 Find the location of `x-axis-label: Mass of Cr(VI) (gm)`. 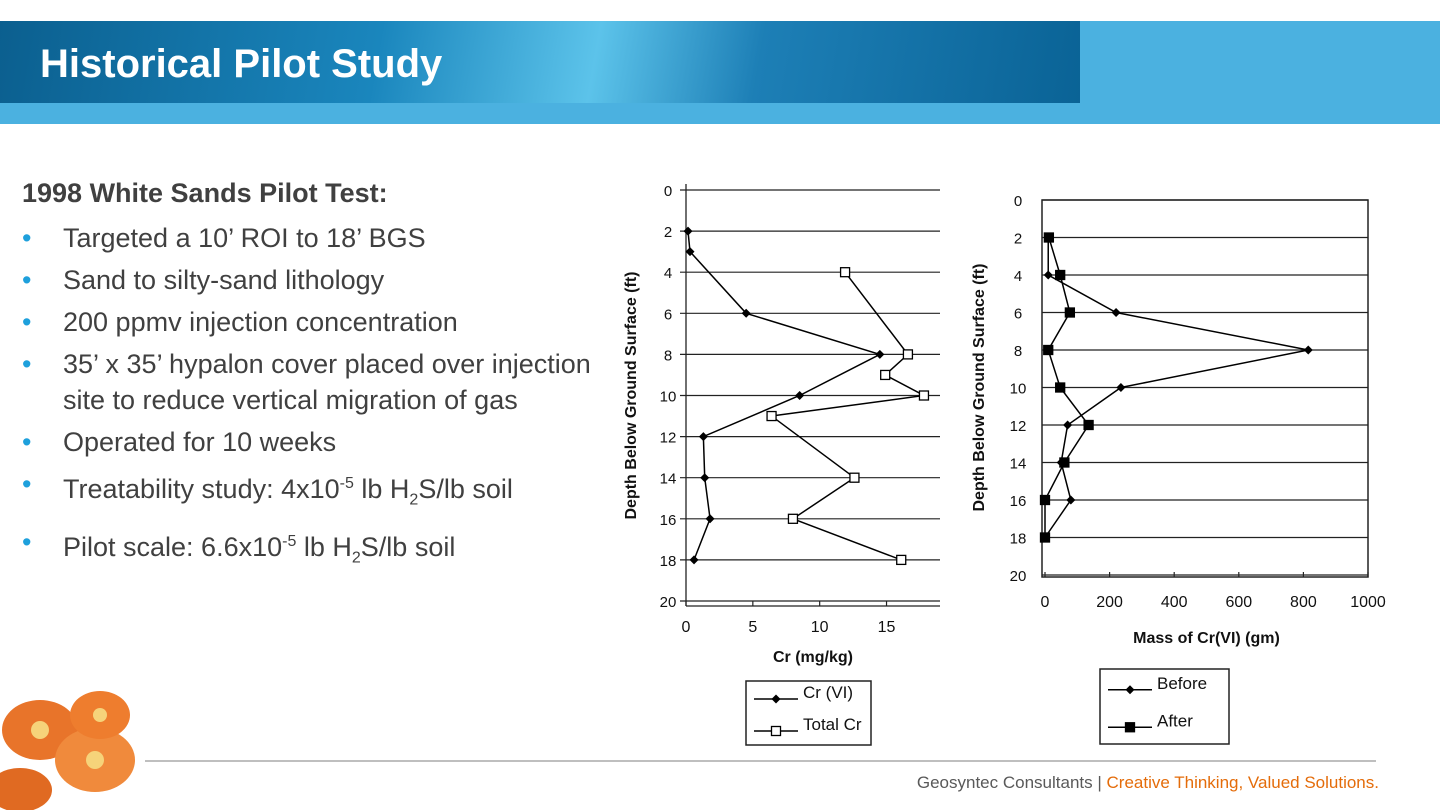

x-axis-label: Mass of Cr(VI) (gm) is located at coordinates (1206, 638).